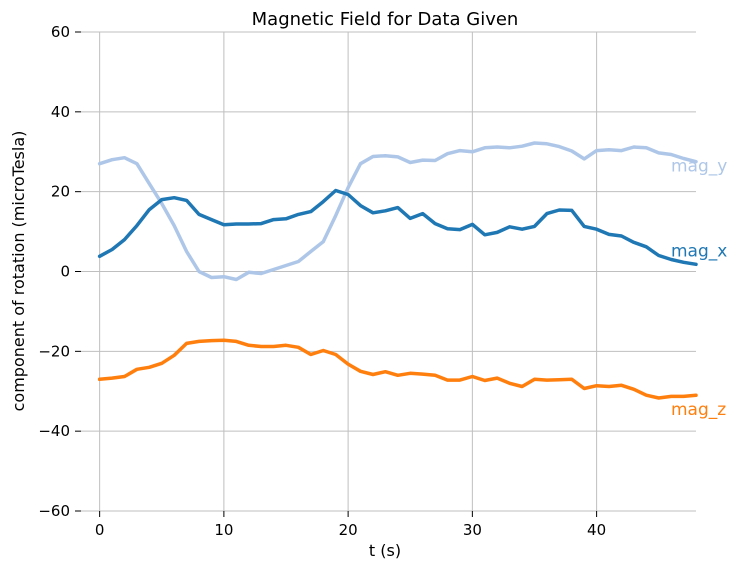  I want to click on y-tick-label: −60, so click(54, 511).